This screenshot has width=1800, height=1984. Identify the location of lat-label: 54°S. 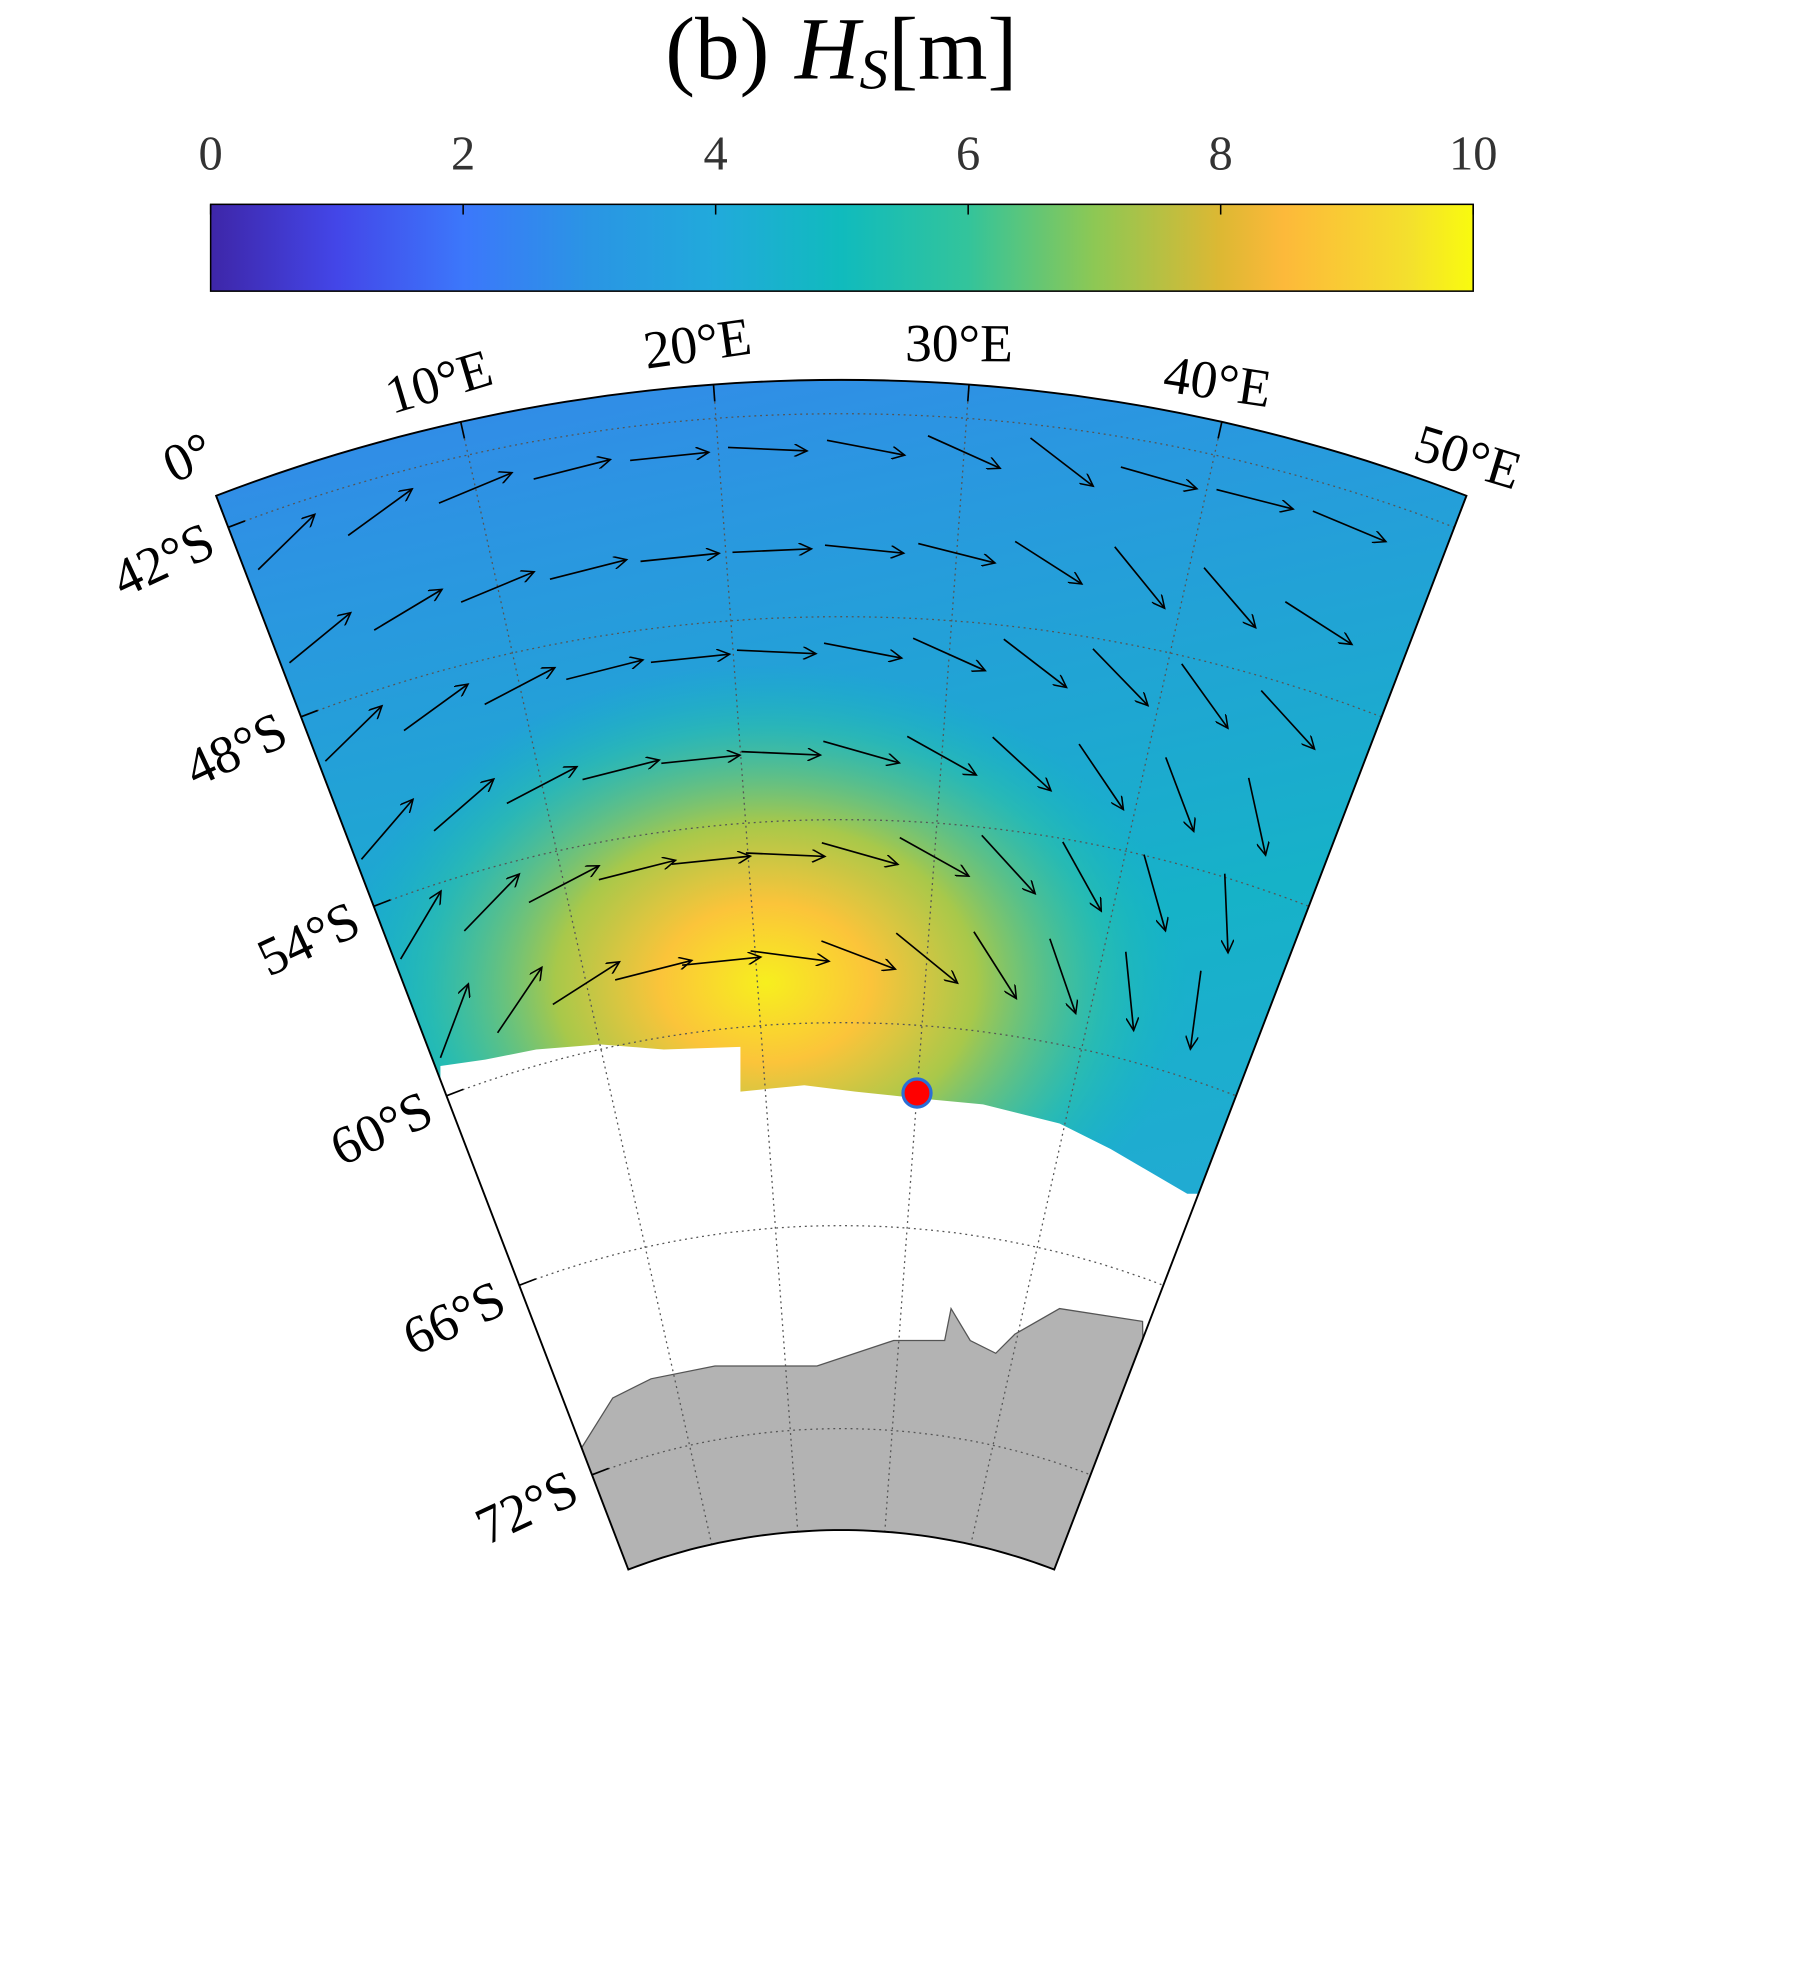
(308, 938).